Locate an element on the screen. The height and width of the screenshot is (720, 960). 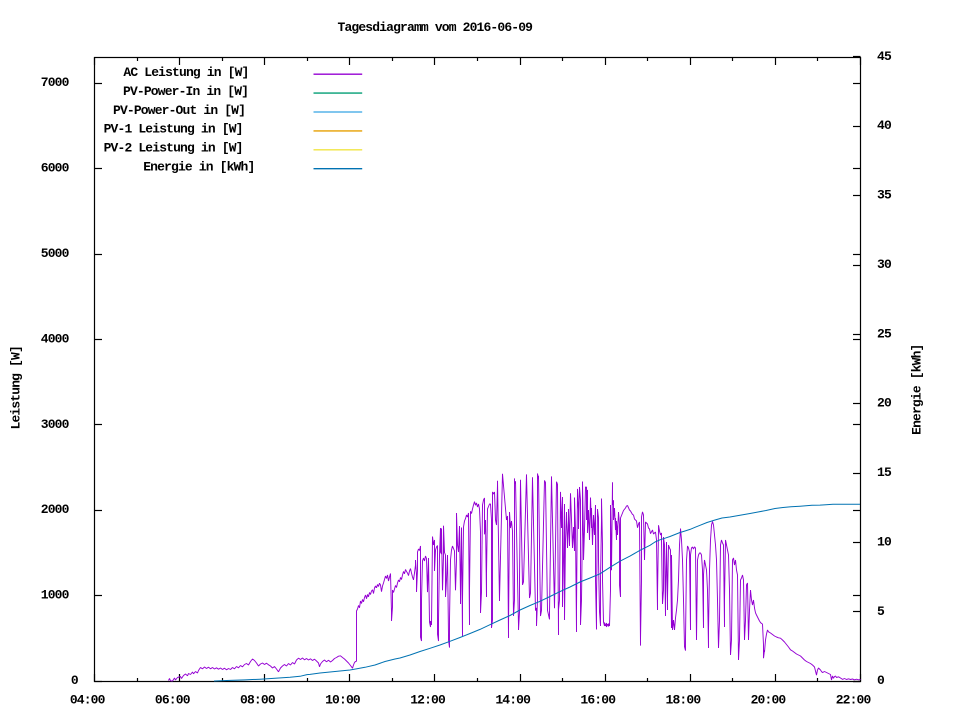
svg-text: 4000 is located at coordinates (55, 338).